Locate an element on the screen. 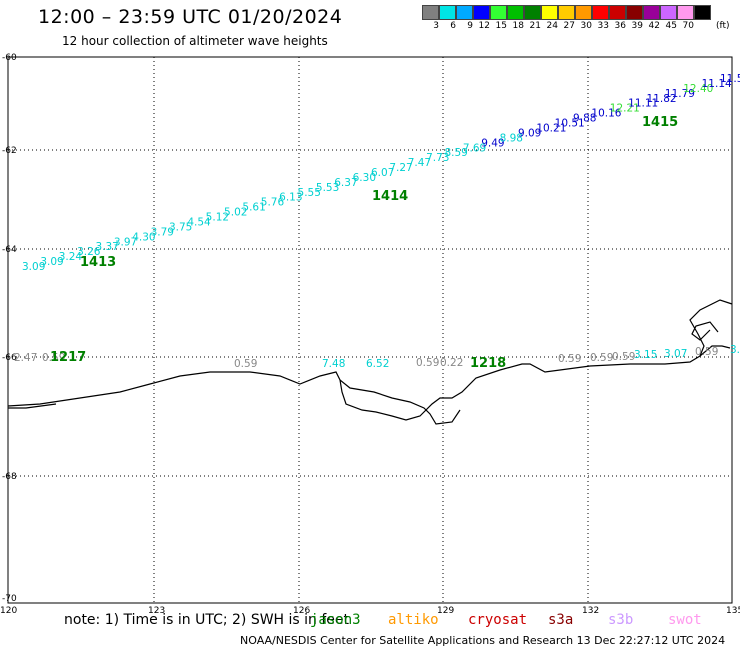 The width and height of the screenshot is (740, 650). wave-height-value: 6.52 is located at coordinates (377, 364).